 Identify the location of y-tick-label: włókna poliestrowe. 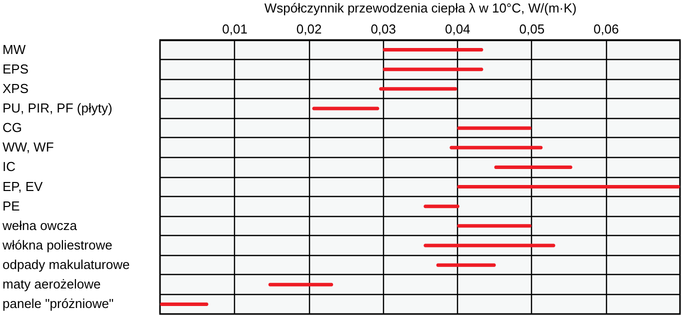
(57, 245).